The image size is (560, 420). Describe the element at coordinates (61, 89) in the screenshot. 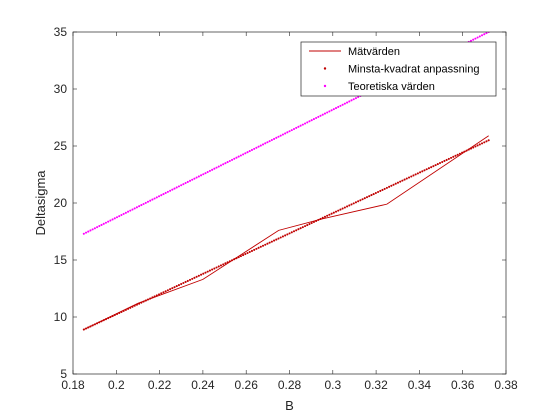

I see `y-tick-label: 30` at that location.